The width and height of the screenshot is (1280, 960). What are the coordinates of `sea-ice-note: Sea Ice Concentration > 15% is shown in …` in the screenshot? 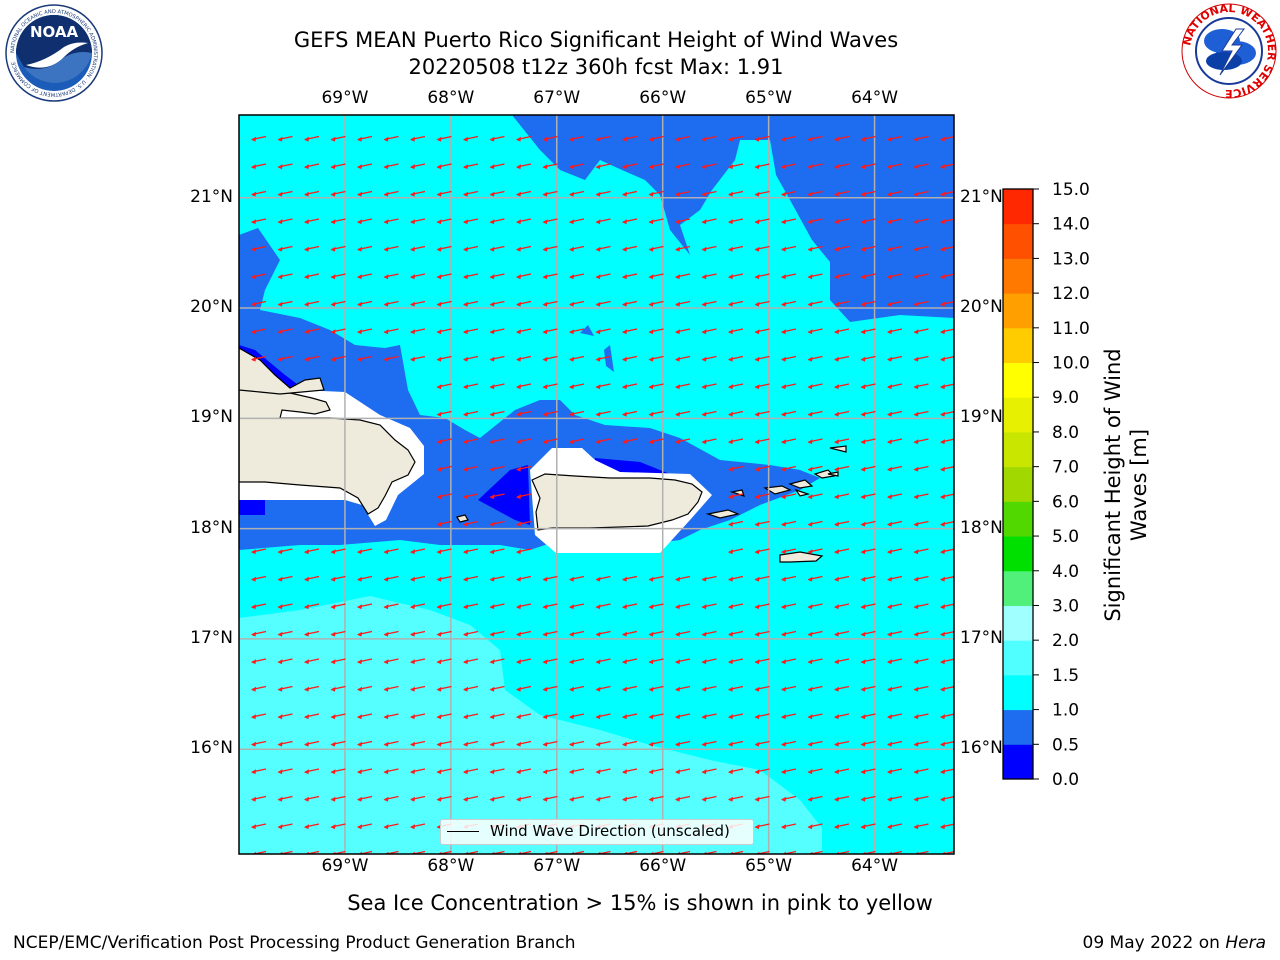 It's located at (640, 903).